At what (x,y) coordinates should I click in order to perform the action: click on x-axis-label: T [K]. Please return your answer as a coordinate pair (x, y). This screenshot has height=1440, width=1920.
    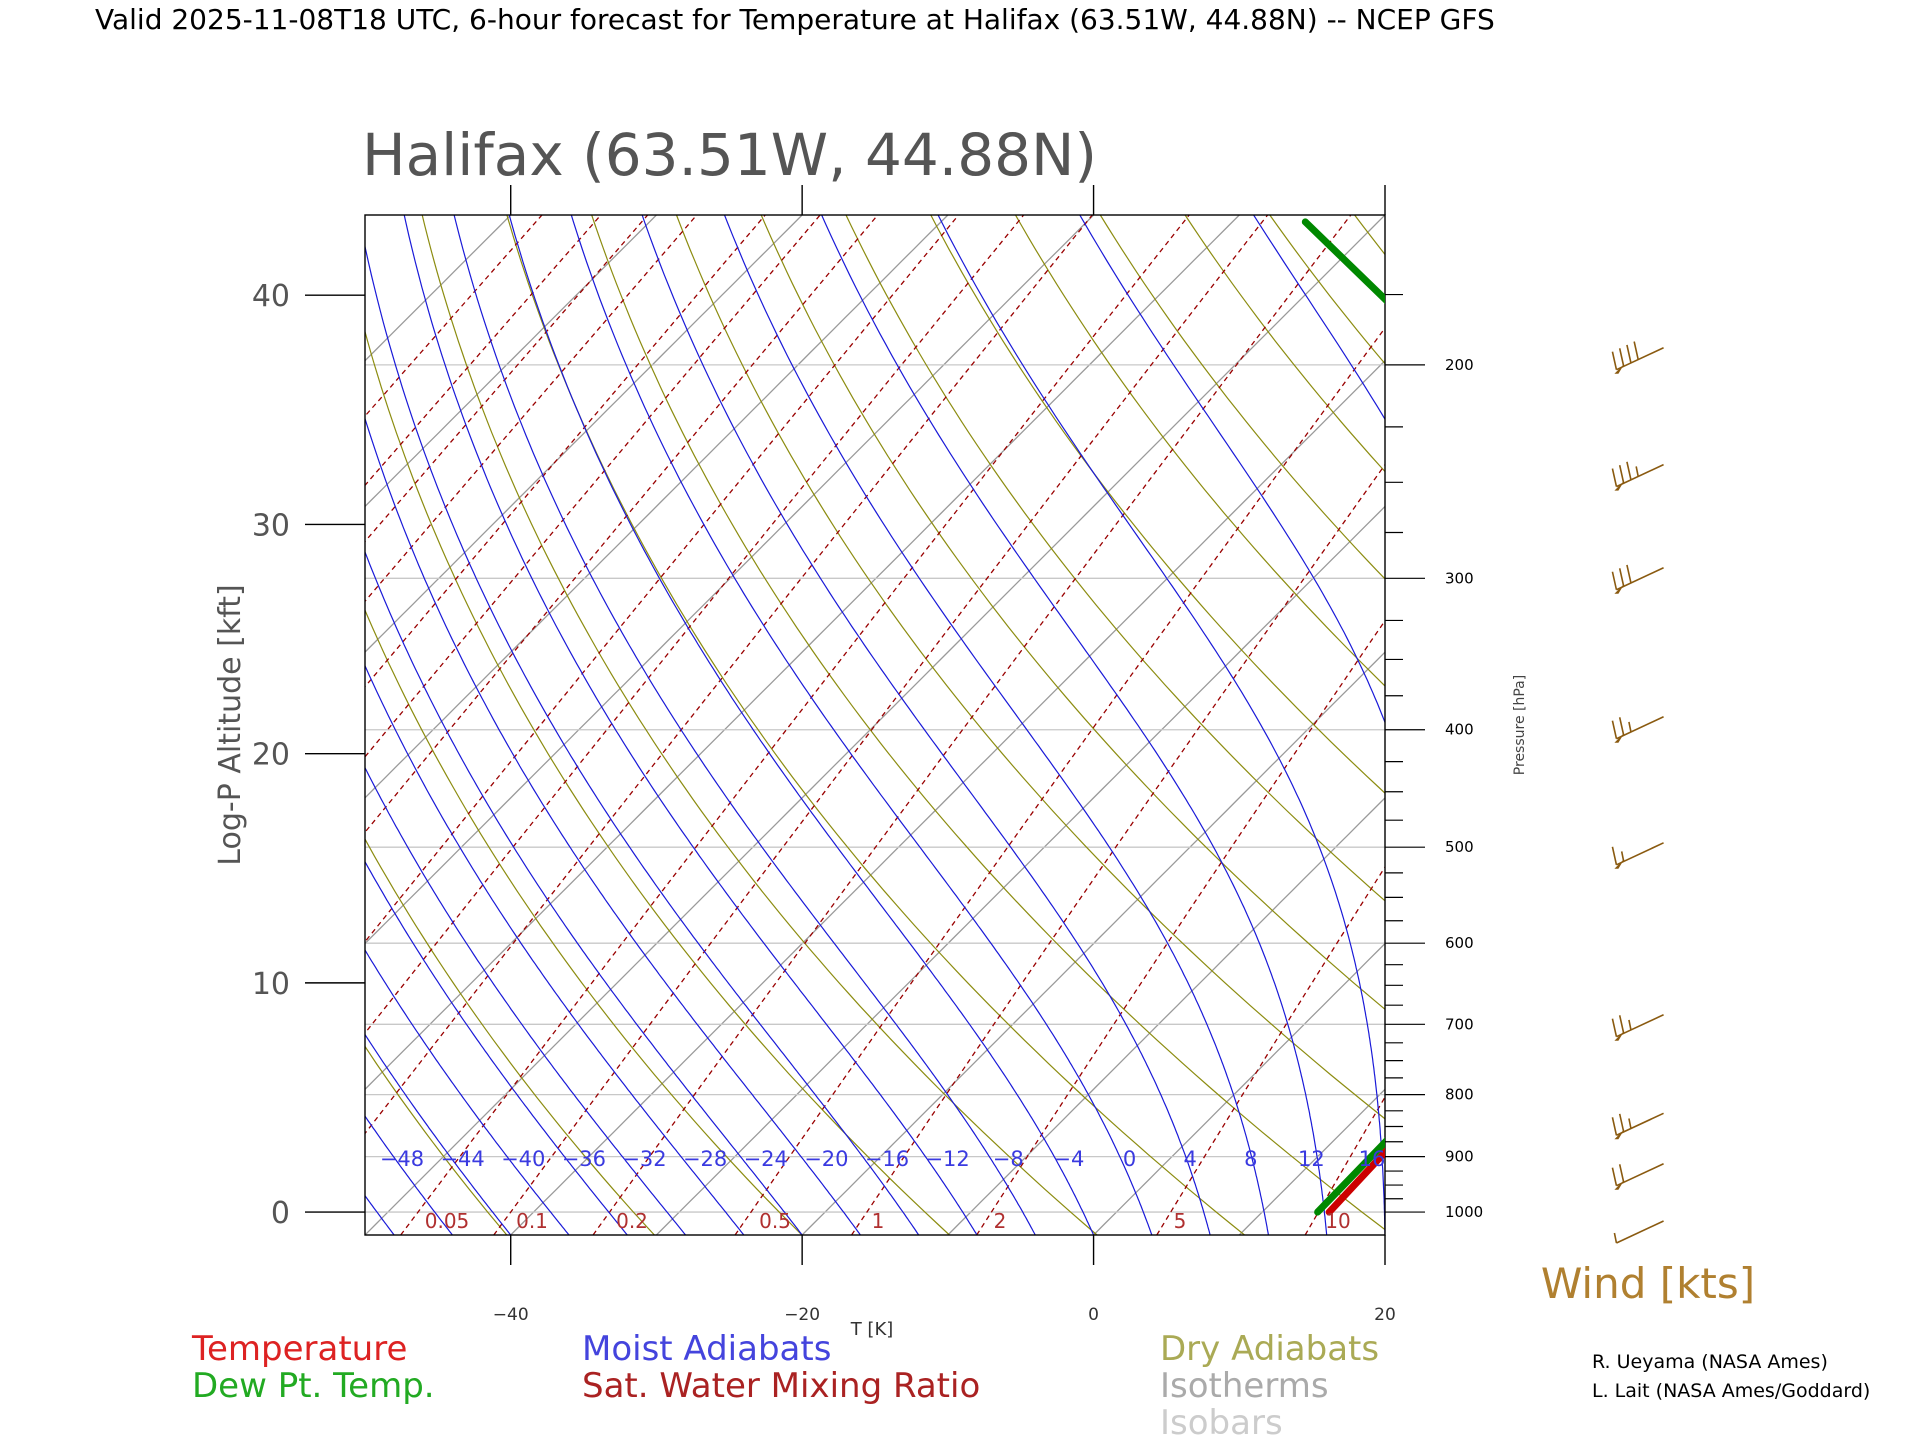
    Looking at the image, I should click on (872, 1329).